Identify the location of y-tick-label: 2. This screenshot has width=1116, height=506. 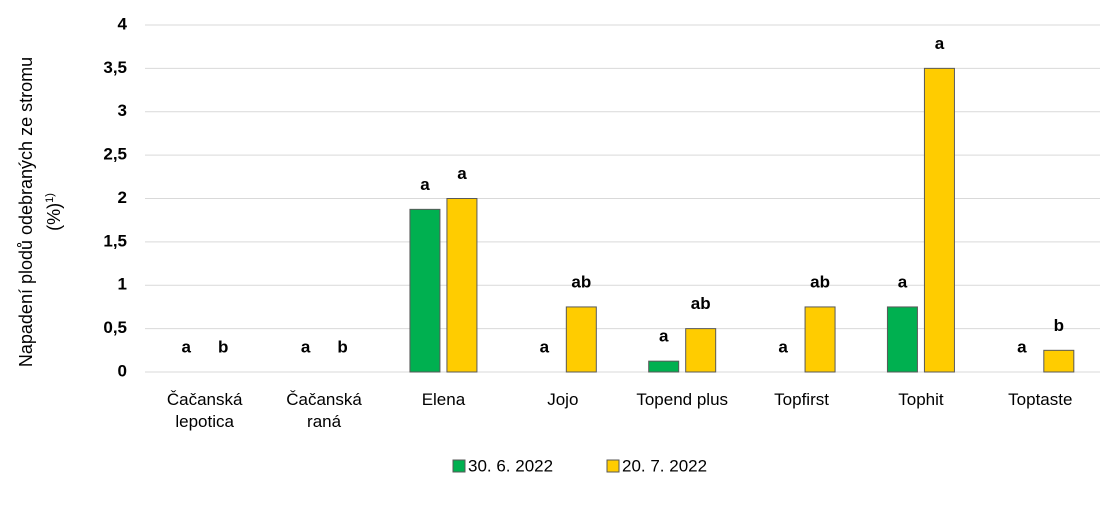
(122, 197).